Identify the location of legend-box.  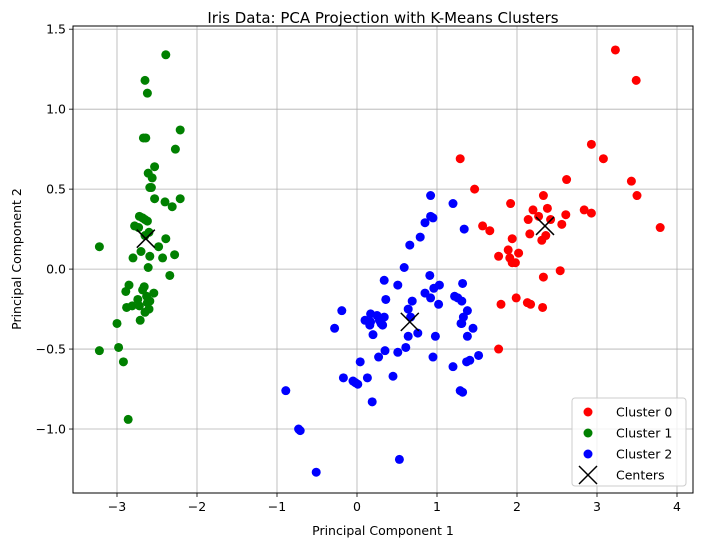
(629, 442).